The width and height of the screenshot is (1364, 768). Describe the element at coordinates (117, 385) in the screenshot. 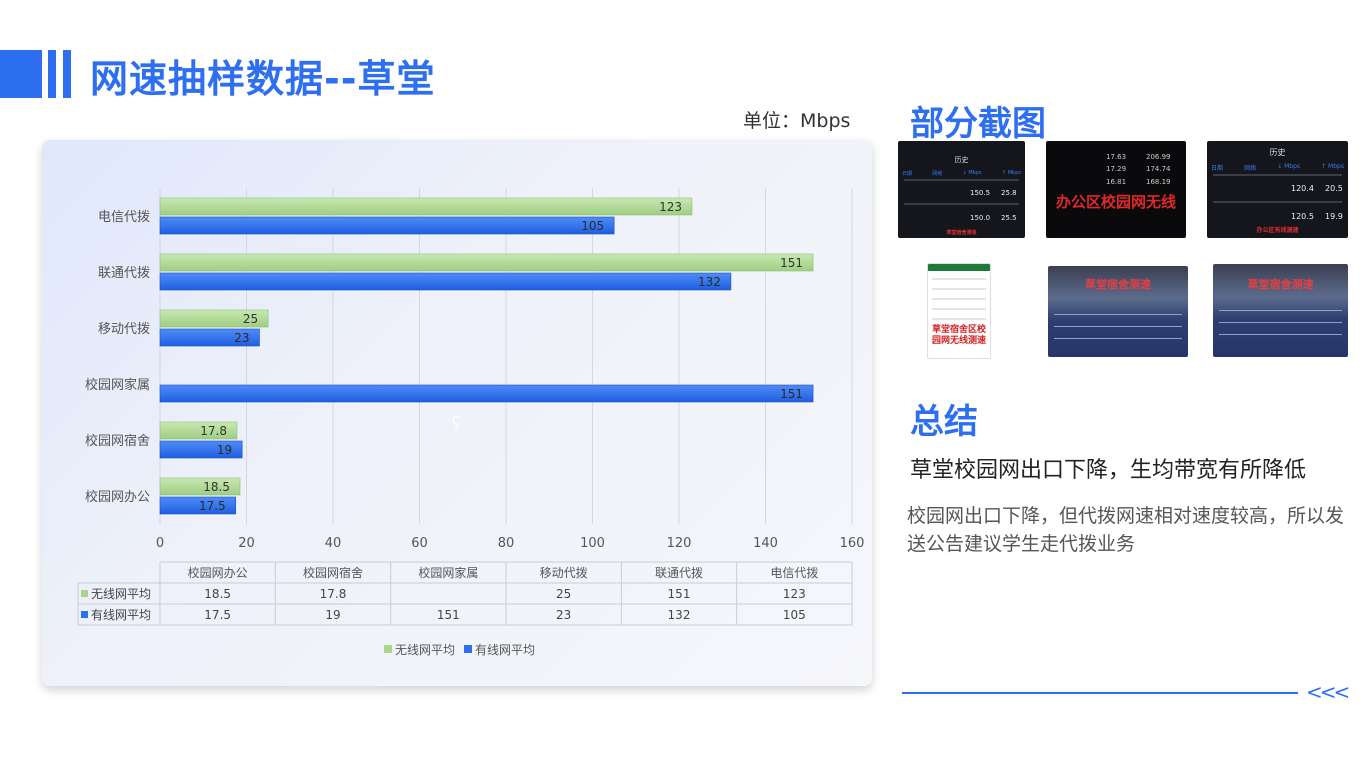

I see `y-category-label: 校园网家属` at that location.